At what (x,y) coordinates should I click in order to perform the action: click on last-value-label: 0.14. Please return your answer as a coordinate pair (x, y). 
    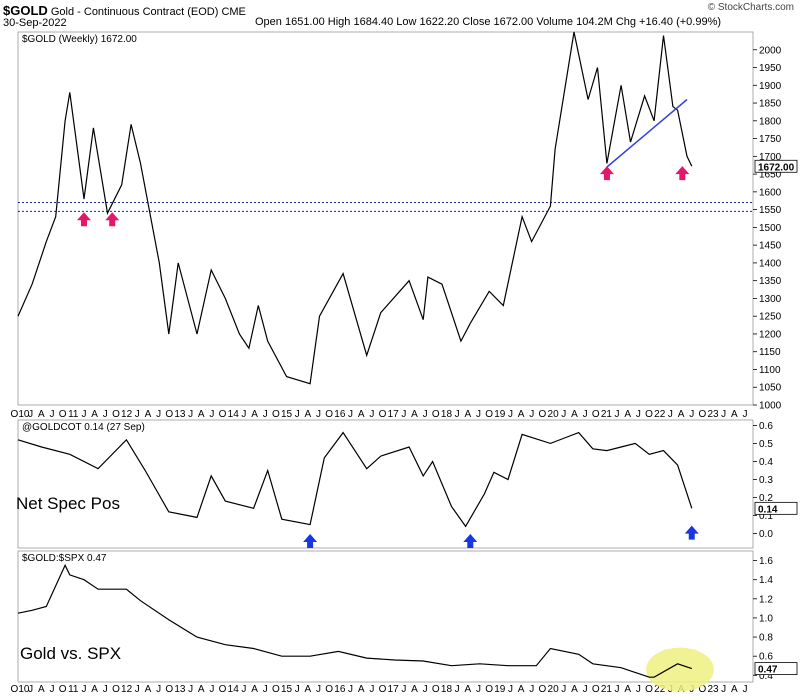
    Looking at the image, I should click on (768, 509).